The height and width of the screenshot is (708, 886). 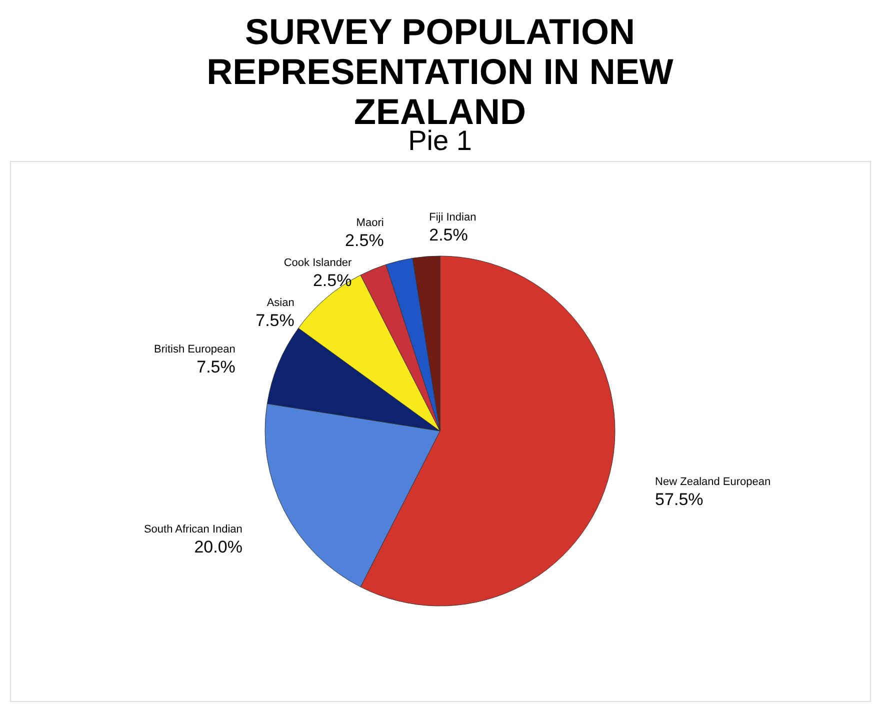 I want to click on data-label: 20.0%, so click(x=218, y=547).